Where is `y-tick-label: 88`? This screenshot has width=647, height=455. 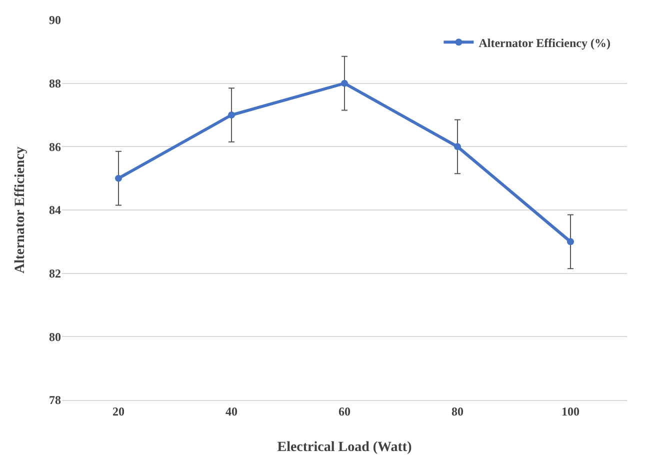 y-tick-label: 88 is located at coordinates (55, 83).